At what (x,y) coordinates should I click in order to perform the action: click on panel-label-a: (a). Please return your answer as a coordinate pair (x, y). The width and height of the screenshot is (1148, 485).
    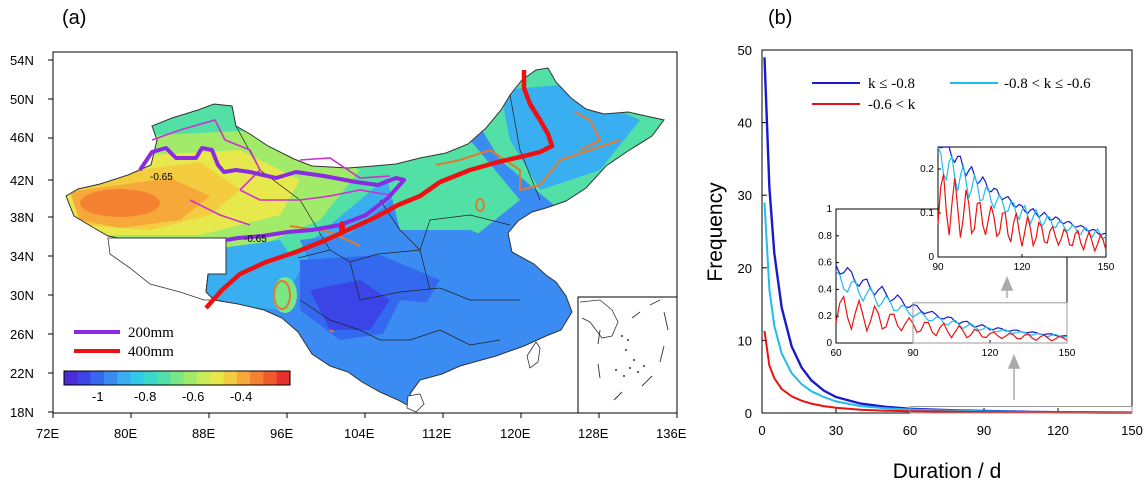
    Looking at the image, I should click on (74, 18).